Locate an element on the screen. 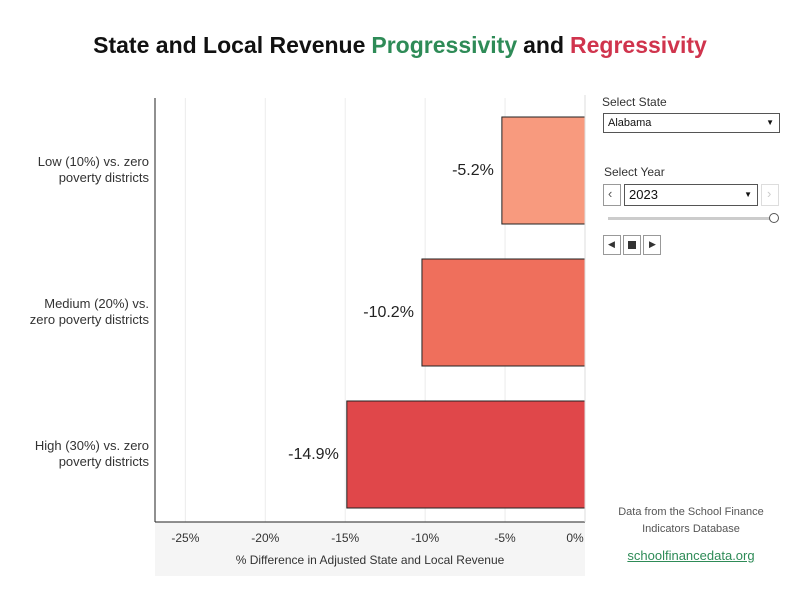 The height and width of the screenshot is (600, 800). x-tick-label: 0% is located at coordinates (575, 538).